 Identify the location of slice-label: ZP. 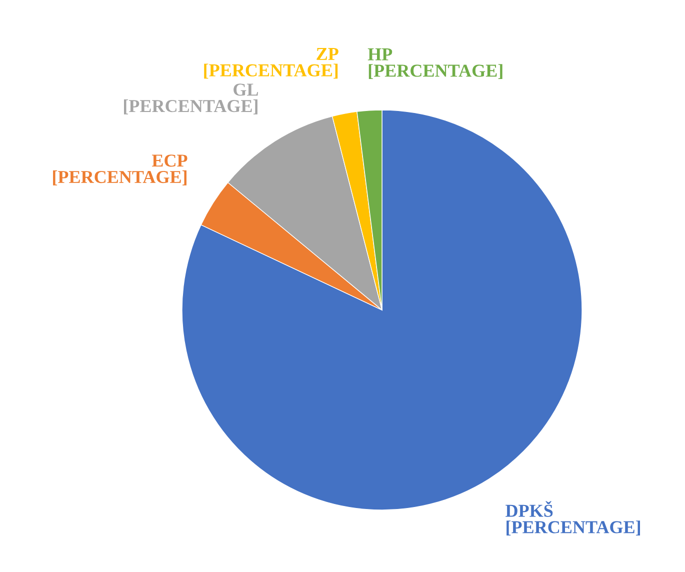
(327, 54).